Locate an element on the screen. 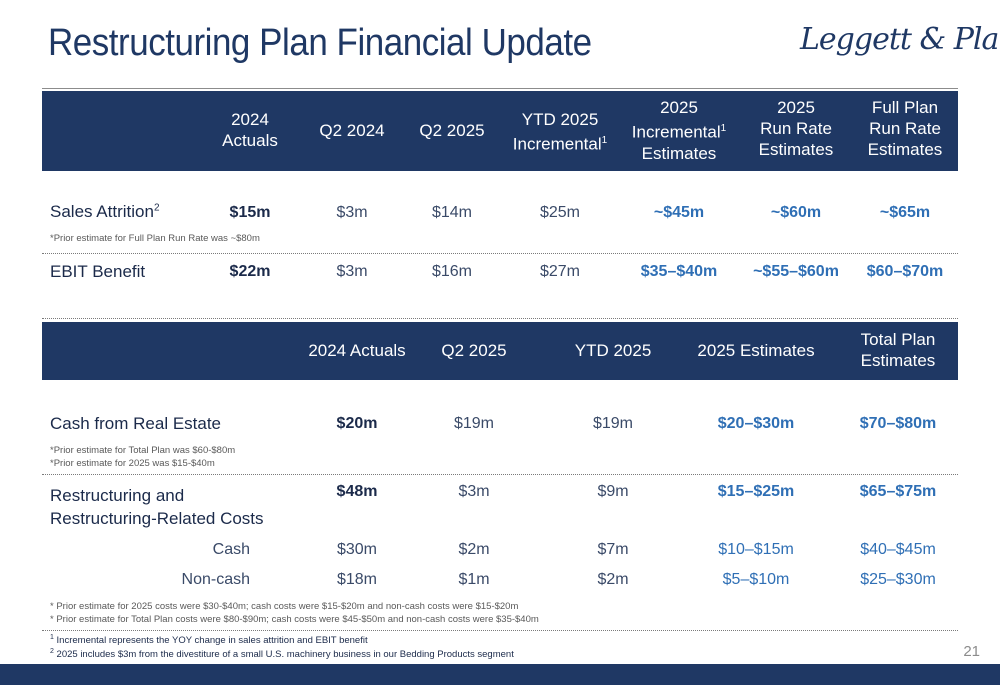 The image size is (1000, 685). restructuring-2024-actuals: $48m is located at coordinates (357, 491).